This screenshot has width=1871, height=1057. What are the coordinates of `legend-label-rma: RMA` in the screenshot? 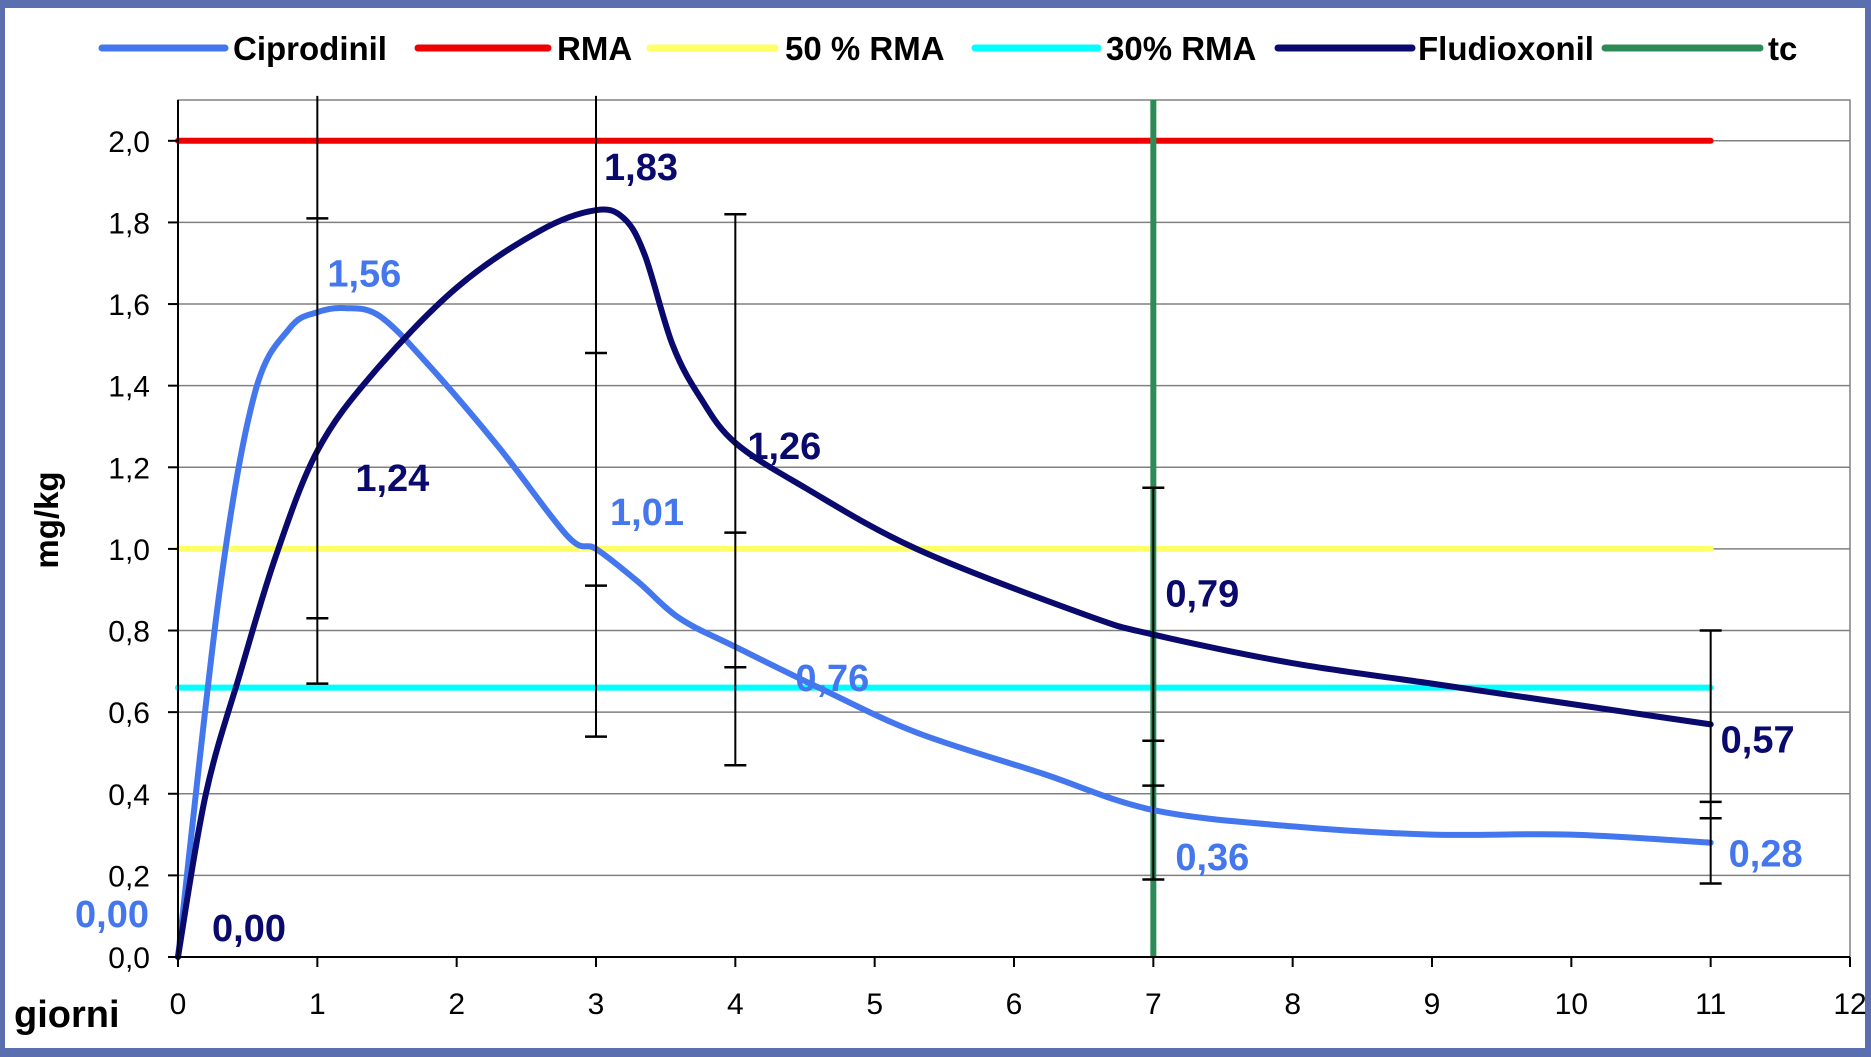 It's located at (594, 48).